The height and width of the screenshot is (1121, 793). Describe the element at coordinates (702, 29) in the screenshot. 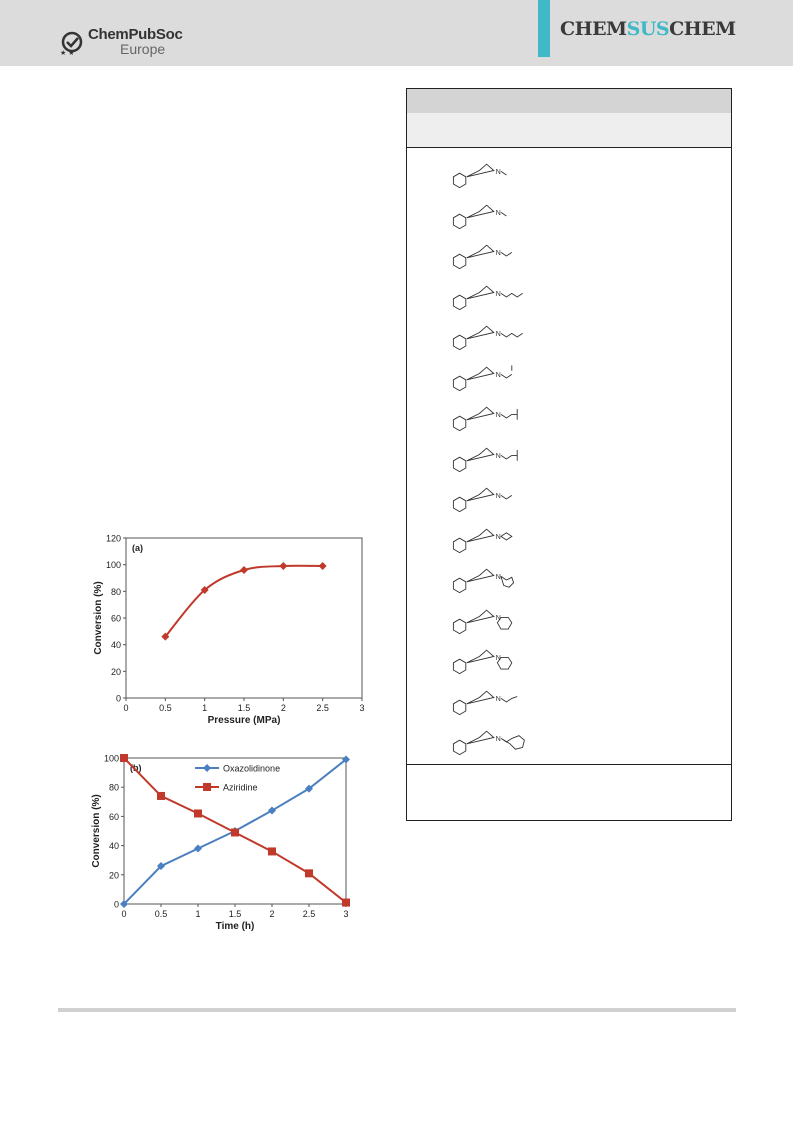

I see `journal-title-part3: CHEM` at that location.